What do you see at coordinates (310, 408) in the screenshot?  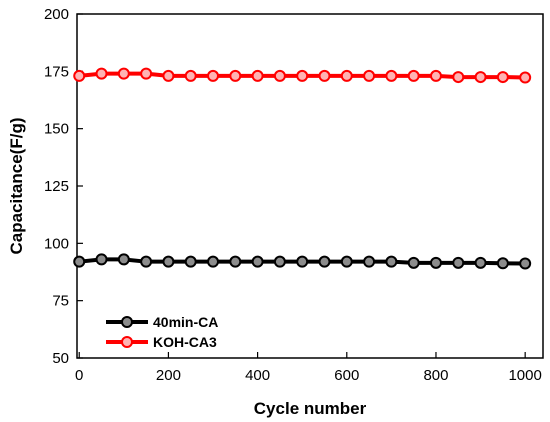 I see `x-axis-title: Cycle number` at bounding box center [310, 408].